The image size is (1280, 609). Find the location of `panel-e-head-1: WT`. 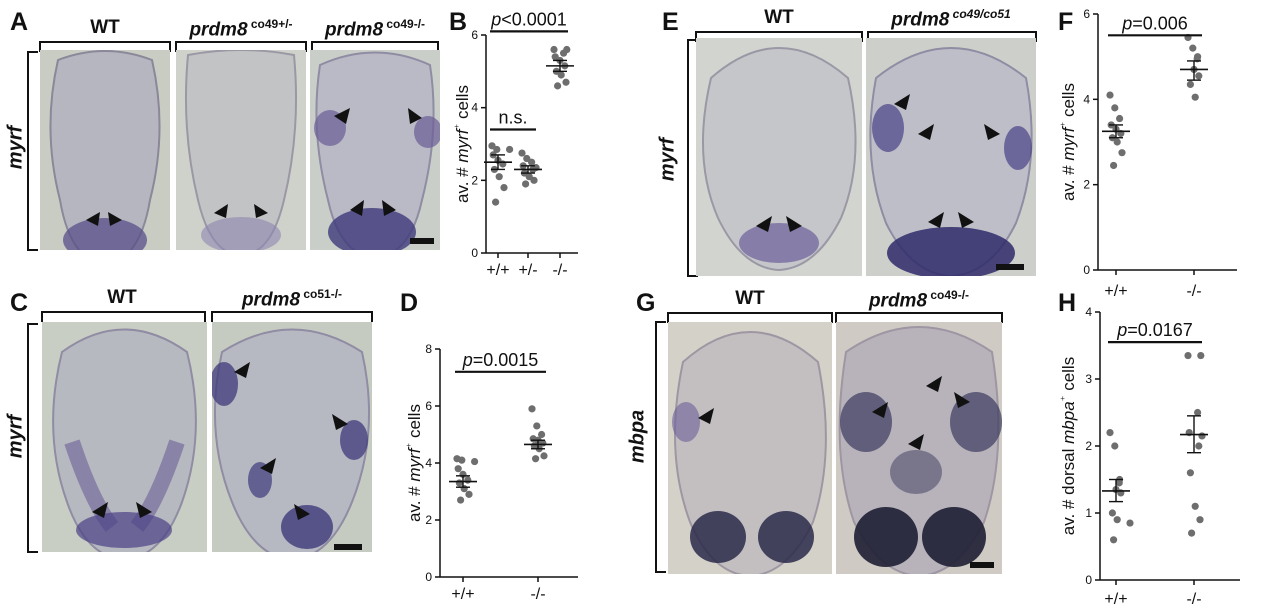

panel-e-head-1: WT is located at coordinates (779, 17).